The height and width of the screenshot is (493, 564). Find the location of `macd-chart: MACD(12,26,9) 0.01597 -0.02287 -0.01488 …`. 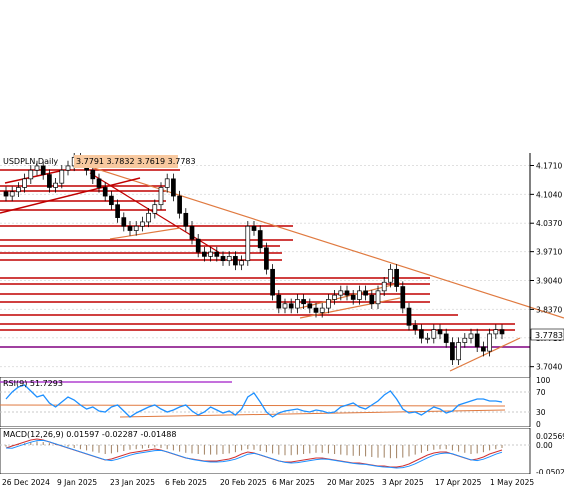

macd-chart: MACD(12,26,9) 0.01597 -0.02287 -0.01488 … is located at coordinates (282, 452).